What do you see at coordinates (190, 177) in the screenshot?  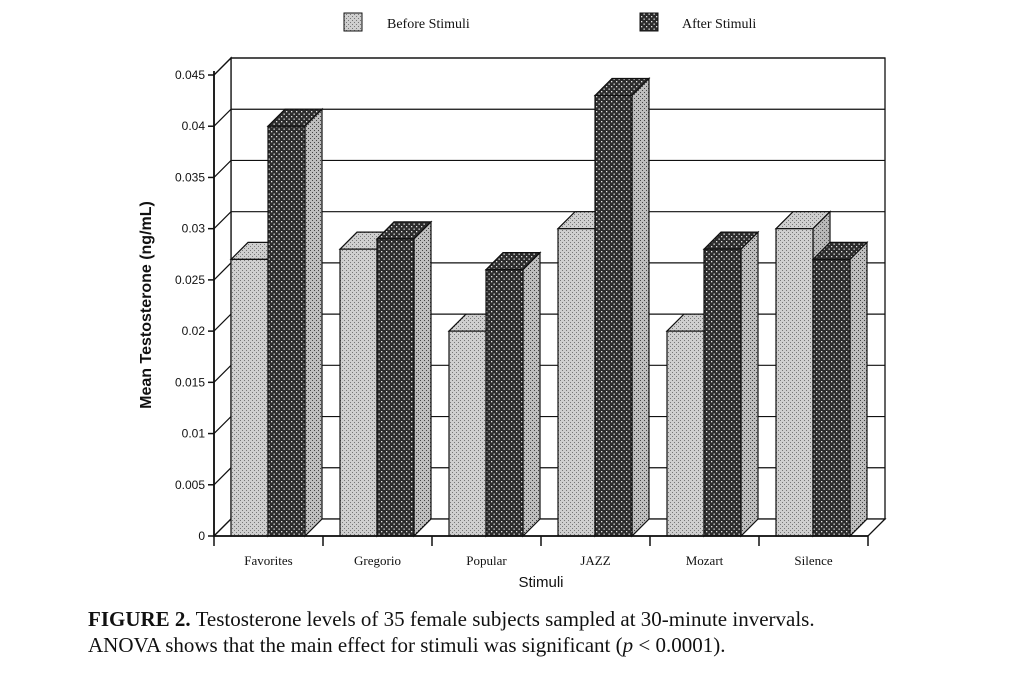 I see `y-tick-label: 0.035` at bounding box center [190, 177].